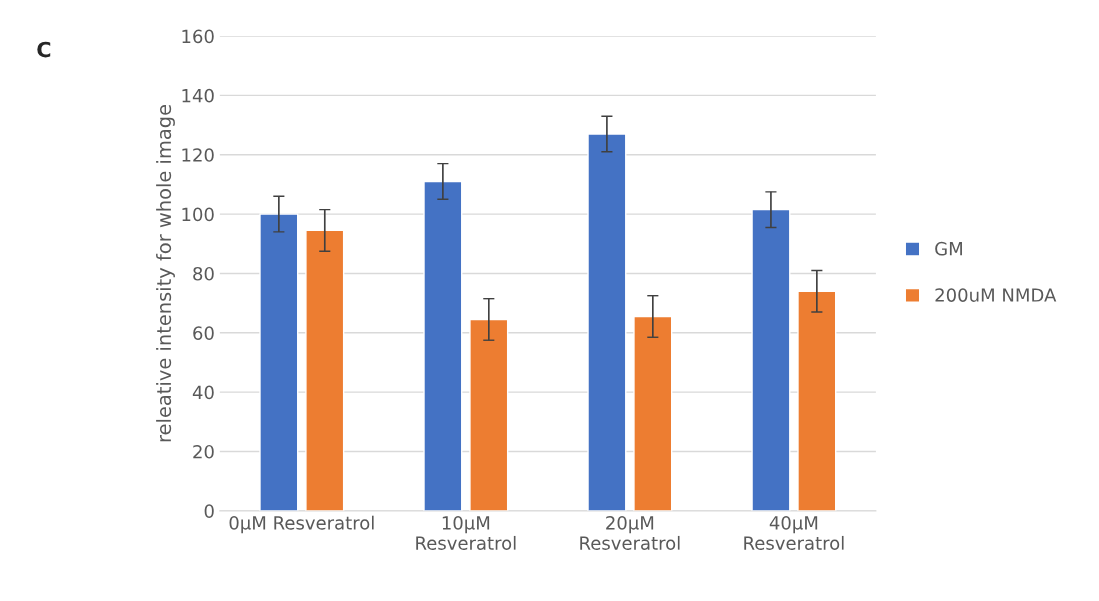  What do you see at coordinates (165, 273) in the screenshot?
I see `y-axis-title: releative intensity for whole image` at bounding box center [165, 273].